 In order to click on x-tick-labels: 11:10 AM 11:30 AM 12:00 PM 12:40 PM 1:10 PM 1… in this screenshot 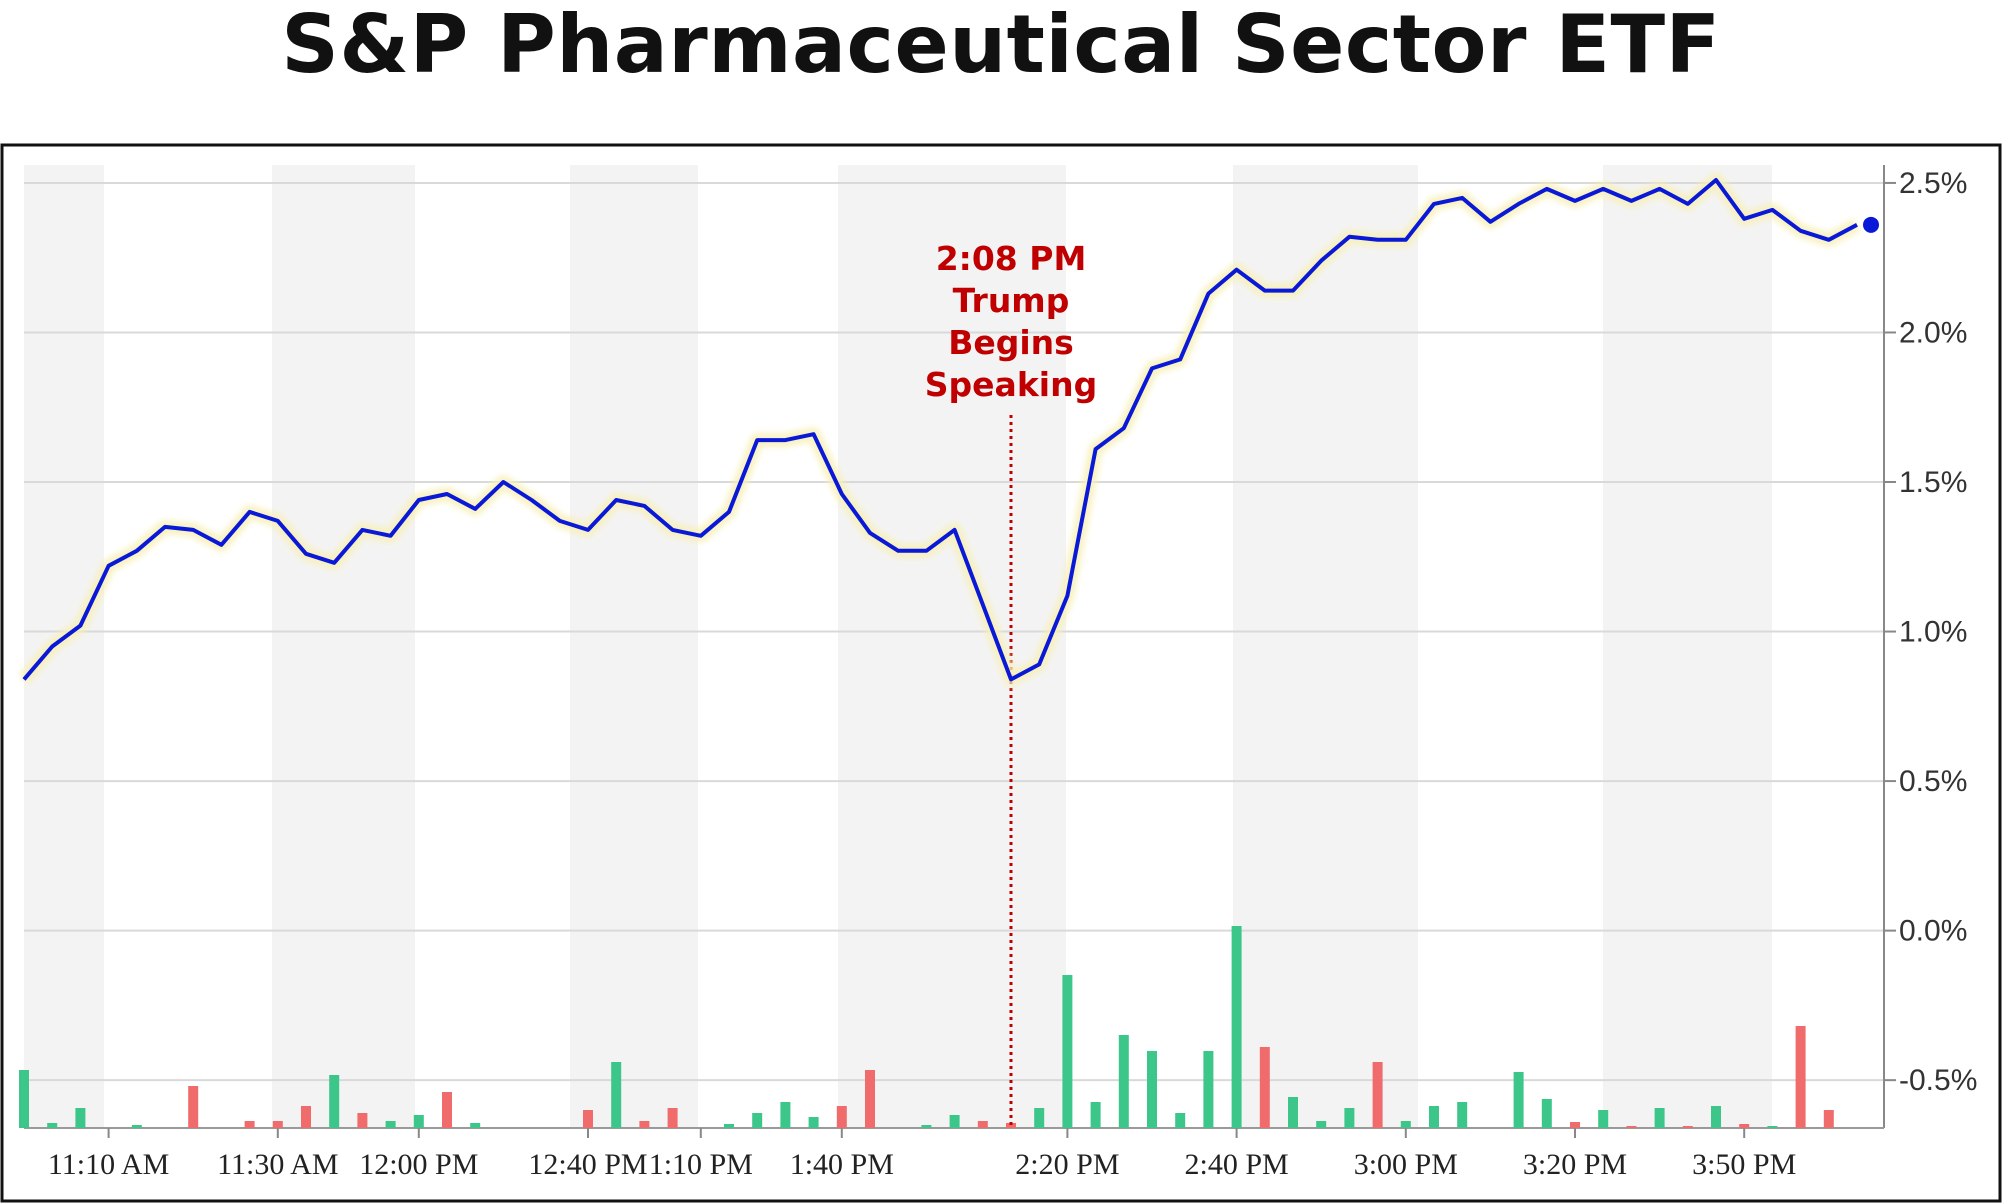, I will do `click(922, 1164)`.